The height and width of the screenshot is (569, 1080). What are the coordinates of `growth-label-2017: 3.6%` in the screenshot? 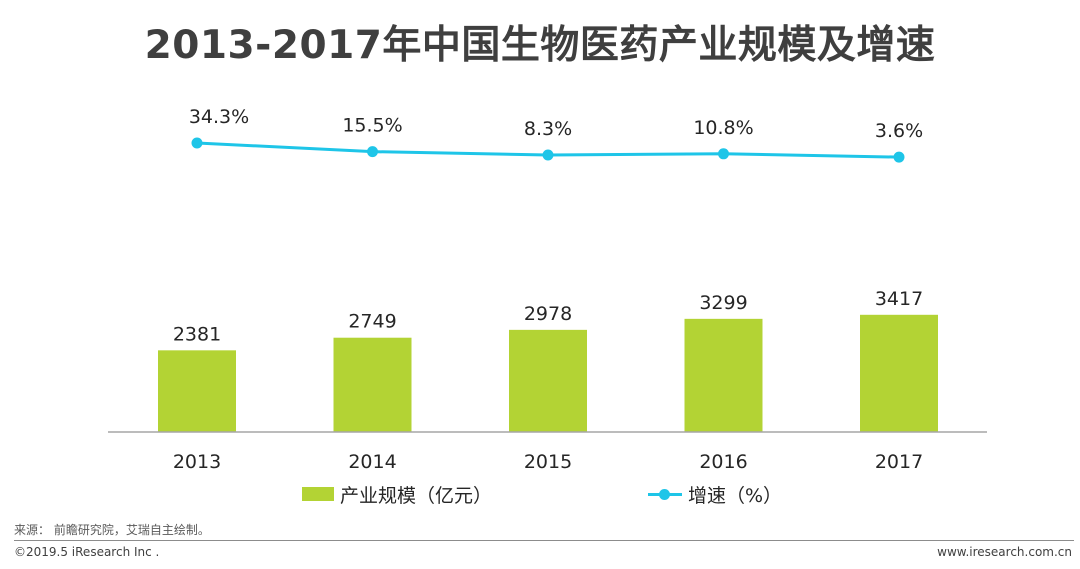 It's located at (899, 131).